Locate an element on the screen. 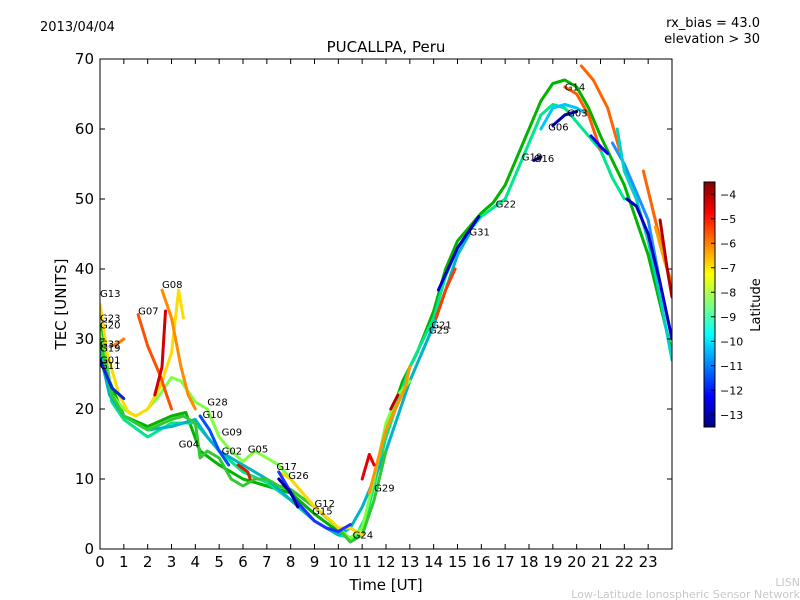 This screenshot has width=800, height=600. x-tick-label-16: 16 is located at coordinates (481, 562).